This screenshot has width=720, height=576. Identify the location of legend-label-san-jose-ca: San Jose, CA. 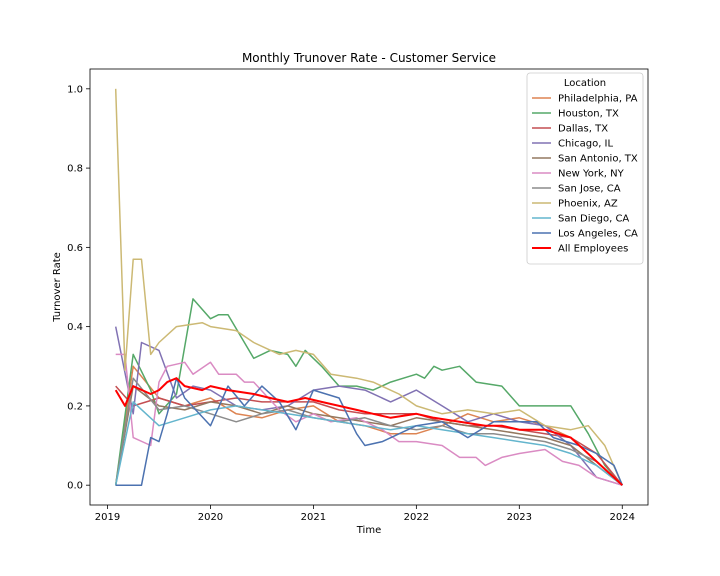
(589, 189).